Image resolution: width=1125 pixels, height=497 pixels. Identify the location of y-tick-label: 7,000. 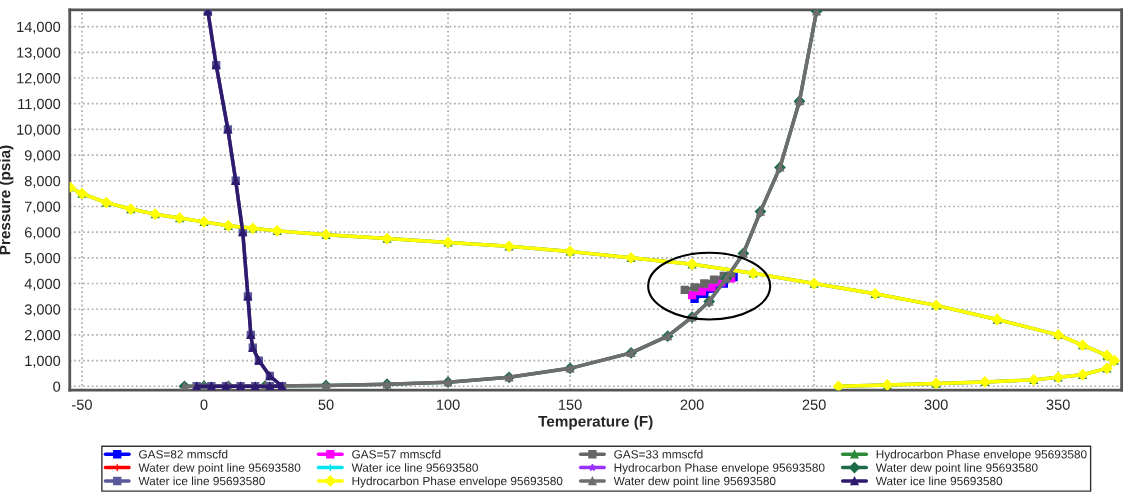
(42, 207).